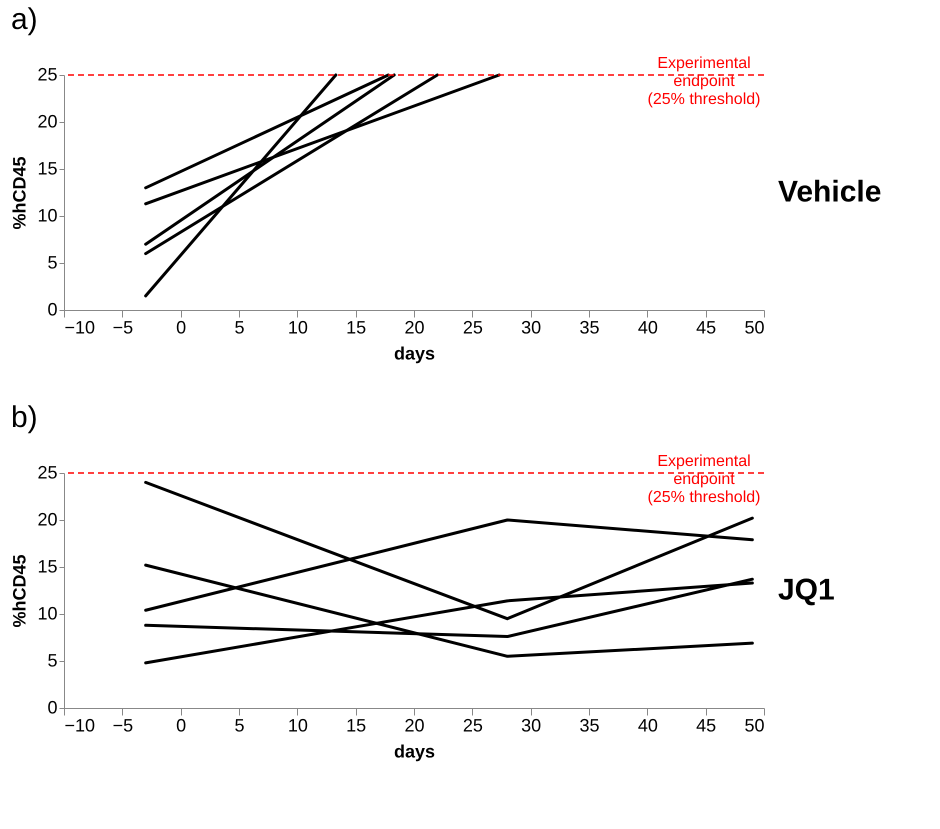 This screenshot has width=940, height=829. What do you see at coordinates (24, 19) in the screenshot?
I see `chart-title: a)` at bounding box center [24, 19].